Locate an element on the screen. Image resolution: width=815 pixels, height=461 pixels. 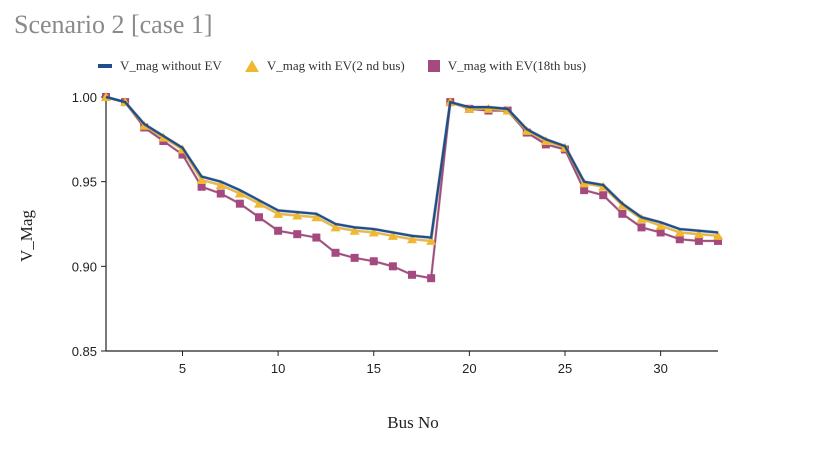
x-tick-label: 20 is located at coordinates (469, 368).